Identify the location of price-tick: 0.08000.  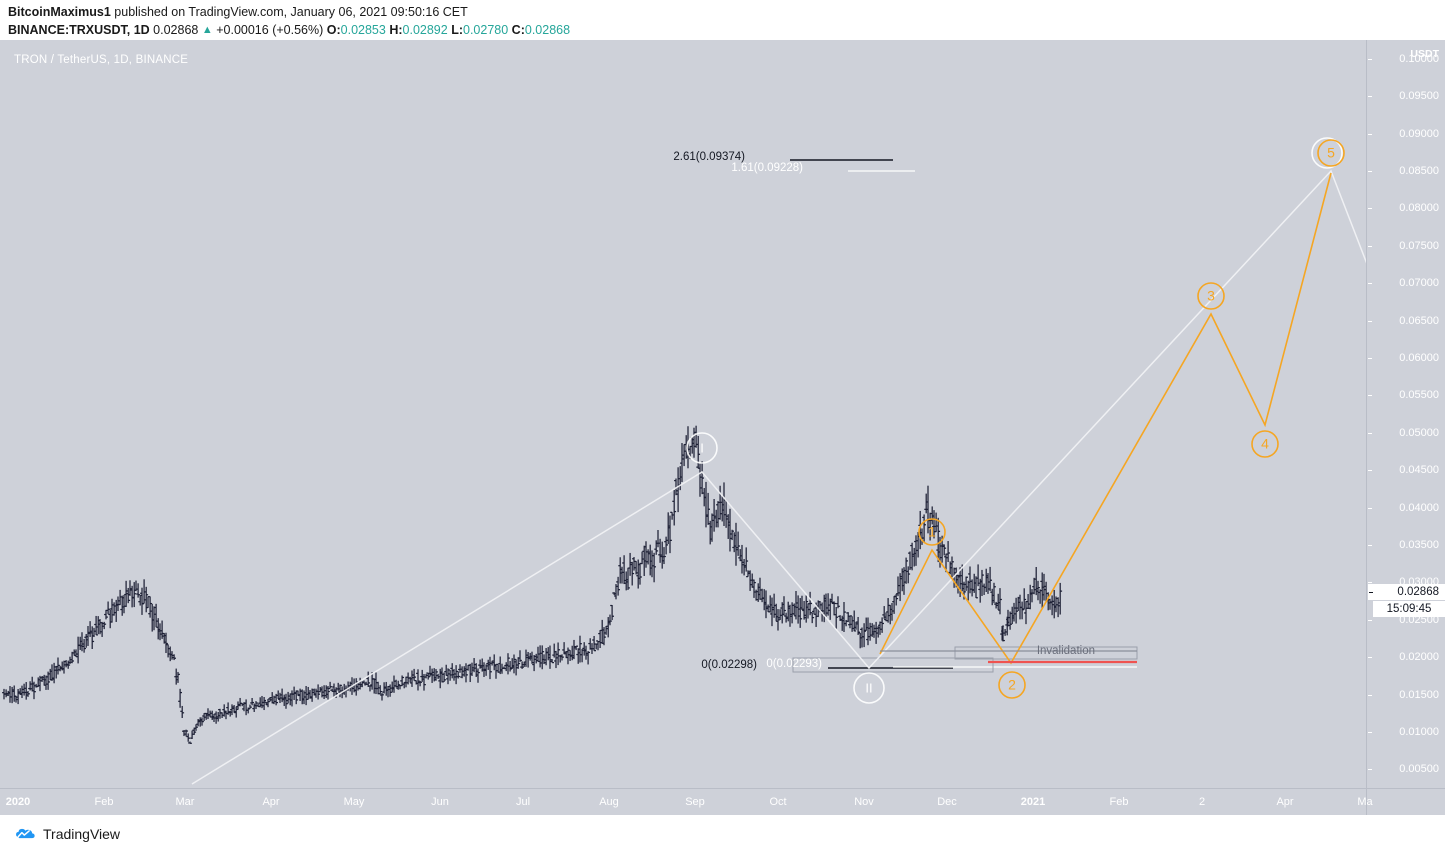
(1403, 208).